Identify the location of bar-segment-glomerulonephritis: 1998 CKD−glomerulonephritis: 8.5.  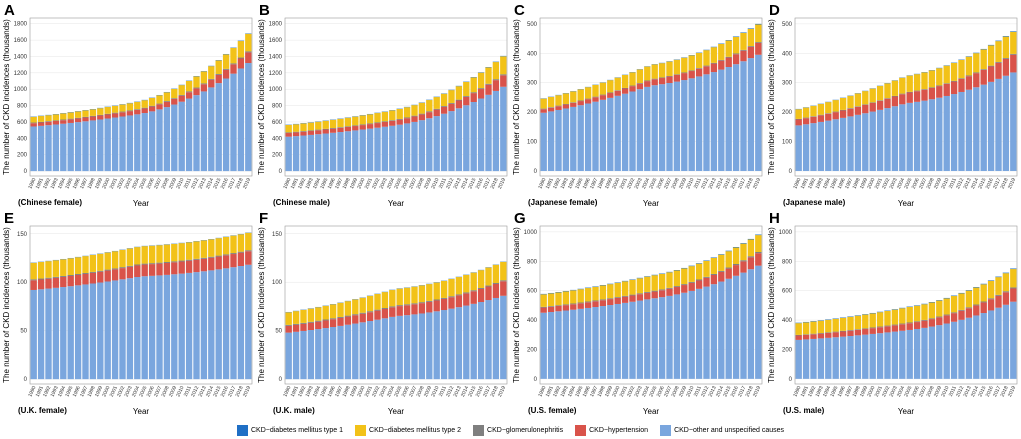
(93, 116).